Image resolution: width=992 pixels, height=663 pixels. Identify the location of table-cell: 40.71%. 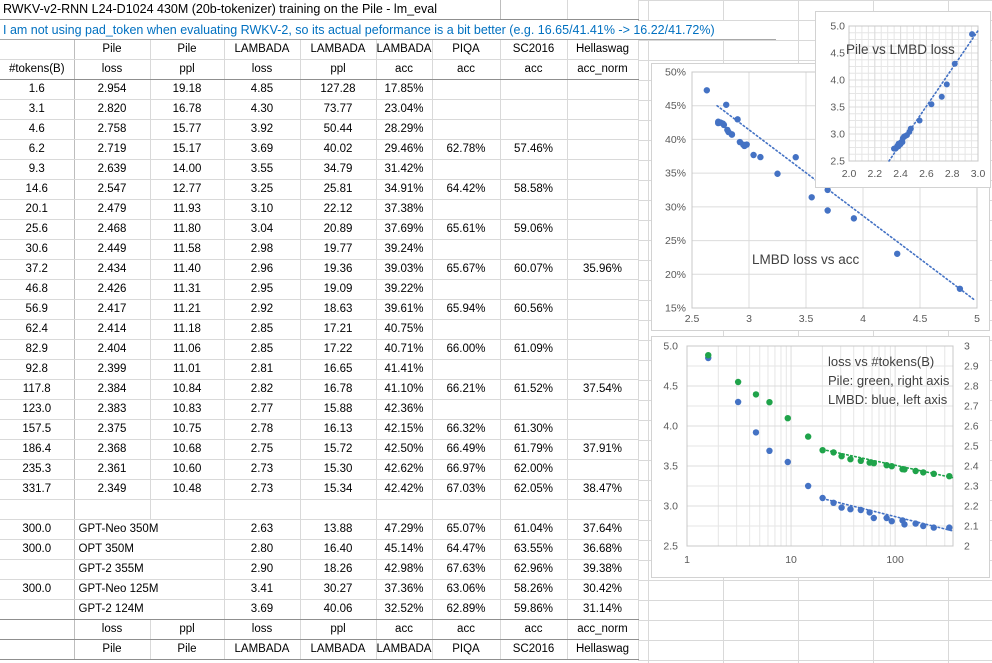
(404, 349).